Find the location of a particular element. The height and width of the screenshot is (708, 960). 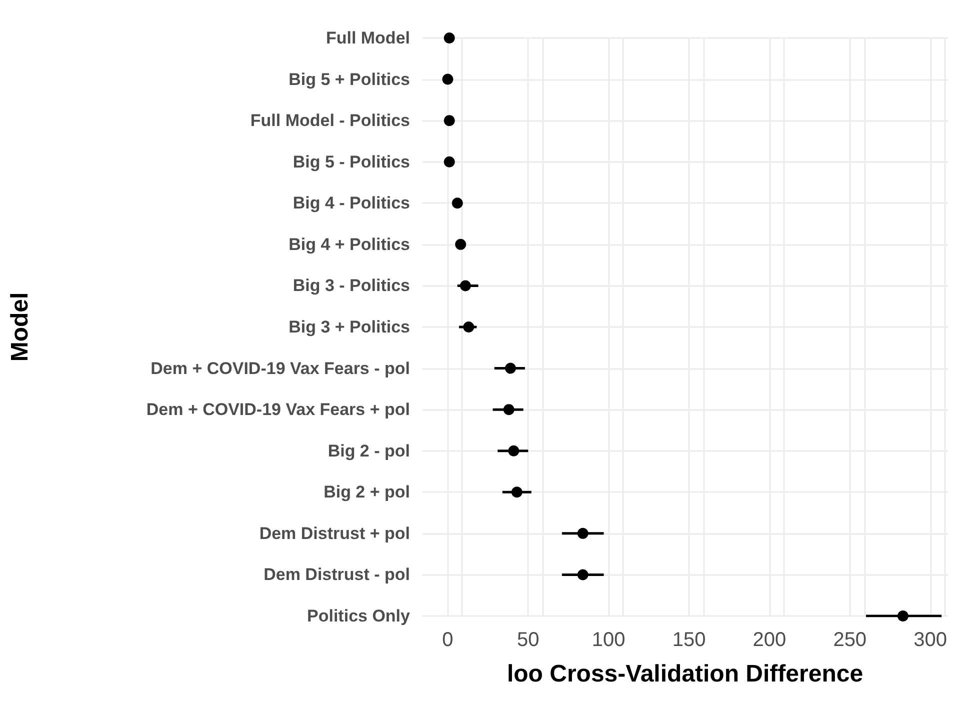

y-tick-label: Dem + COVID-19 Vax Fears + pol is located at coordinates (278, 410).